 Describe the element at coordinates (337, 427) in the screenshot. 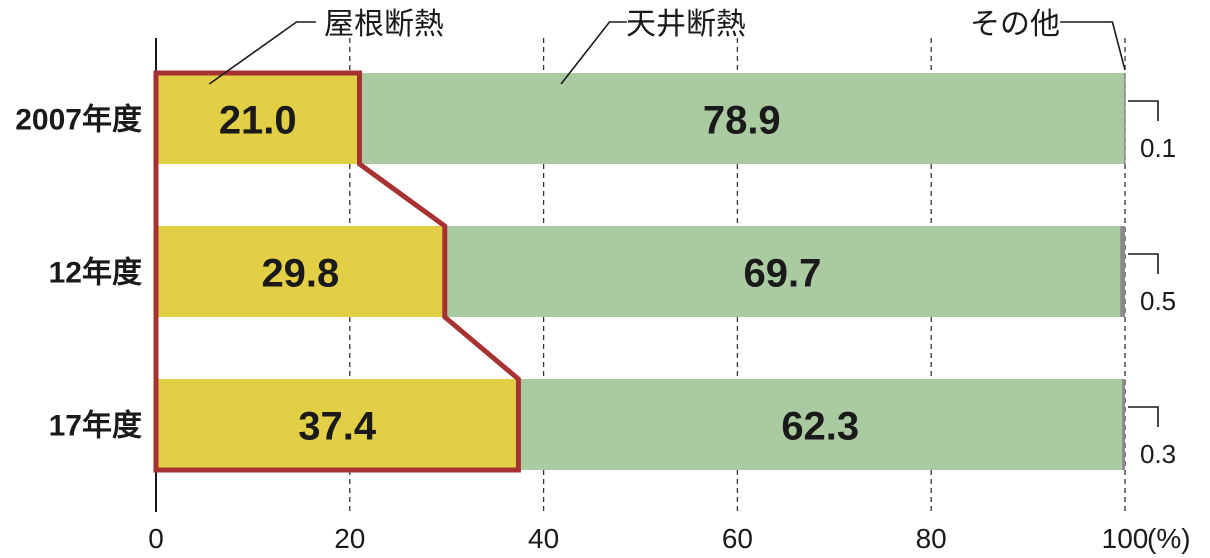

I see `value-label-s0: 37.4` at that location.